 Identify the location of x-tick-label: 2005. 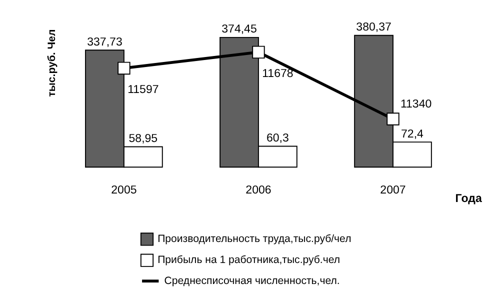
(124, 190).